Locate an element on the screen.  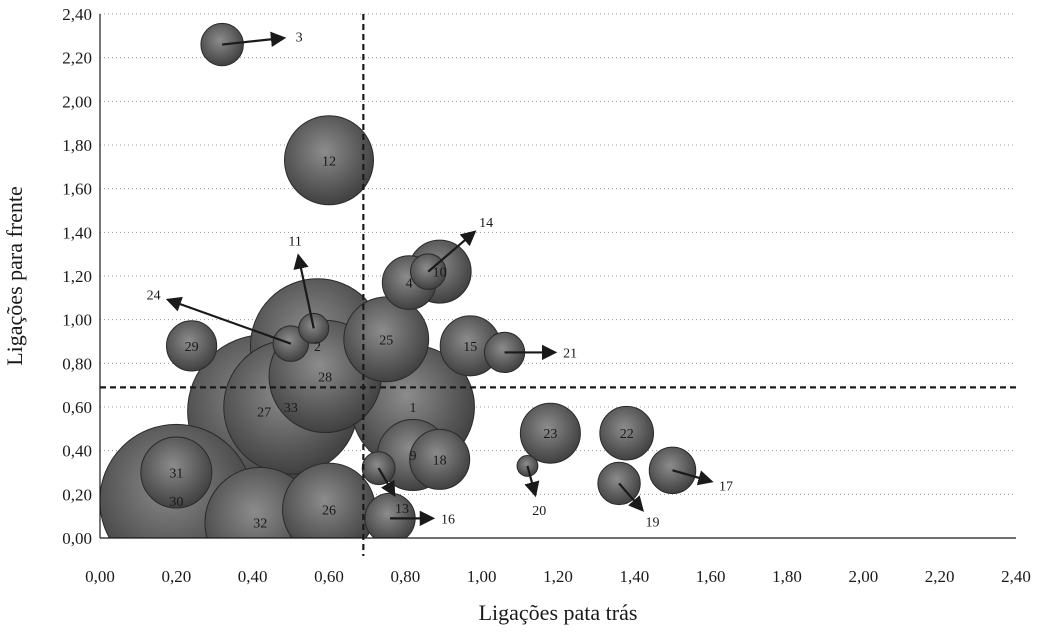
bubble-label-23: 23 is located at coordinates (550, 434).